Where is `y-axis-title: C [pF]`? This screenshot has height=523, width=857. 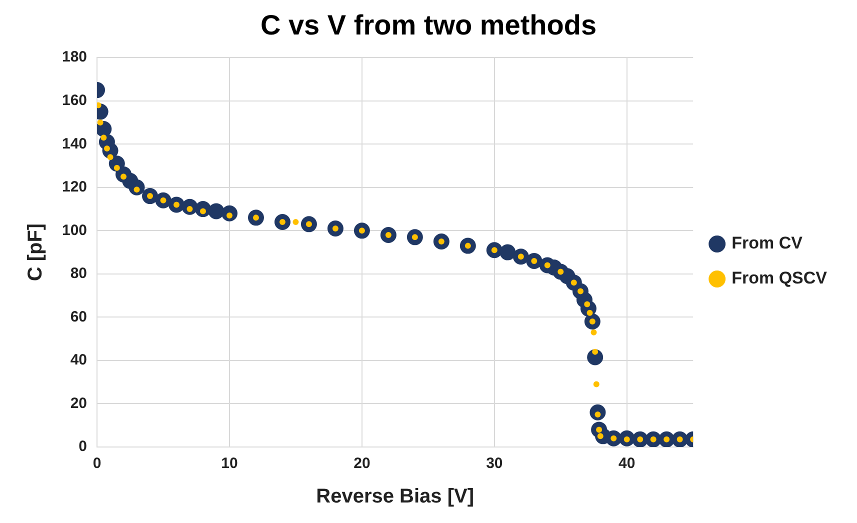
y-axis-title: C [pF] is located at coordinates (35, 252).